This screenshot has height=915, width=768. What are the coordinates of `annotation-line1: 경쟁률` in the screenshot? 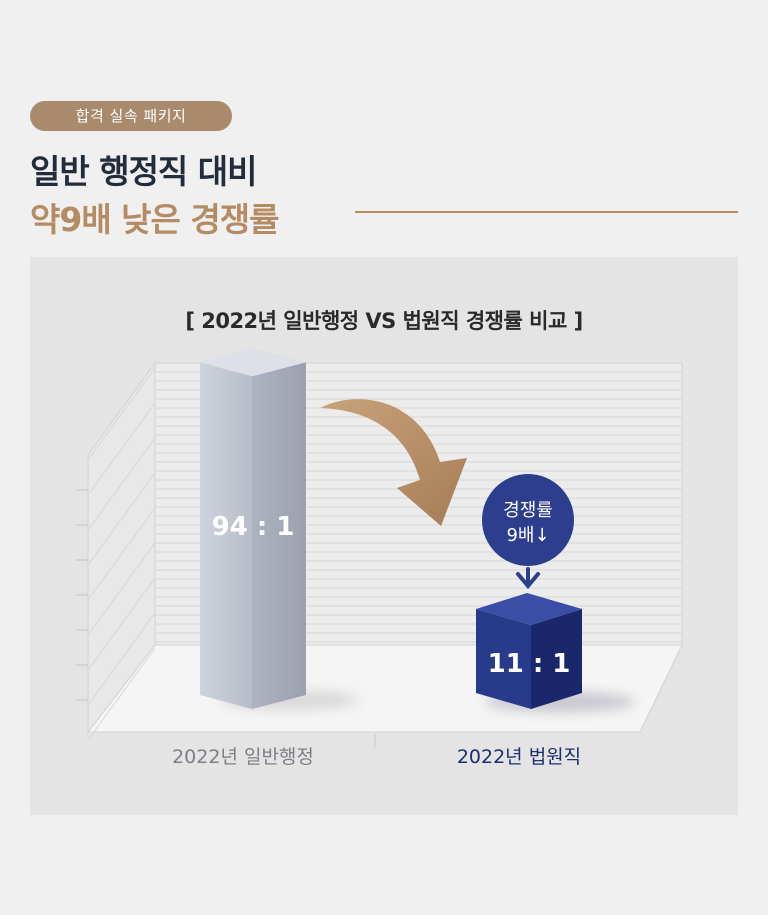 It's located at (528, 510).